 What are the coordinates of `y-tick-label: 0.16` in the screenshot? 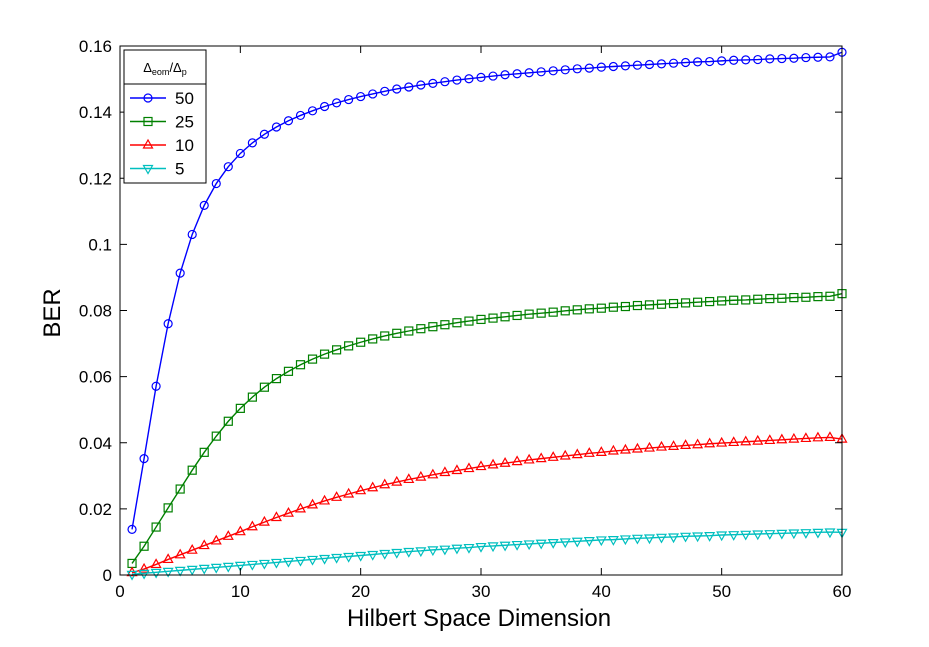 It's located at (95, 46).